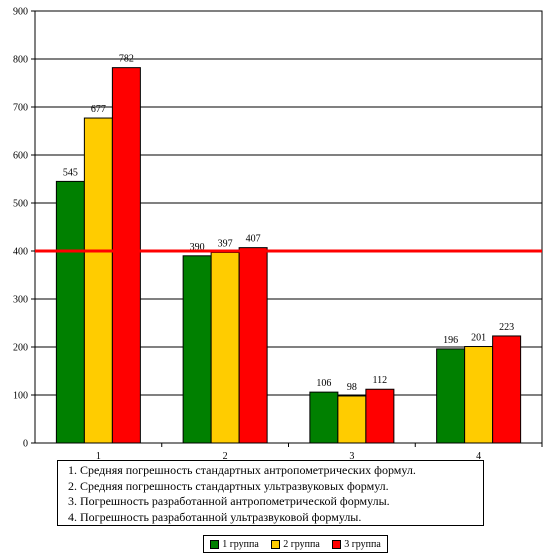  Describe the element at coordinates (352, 387) in the screenshot. I see `data-label-3-series-2: 98` at that location.